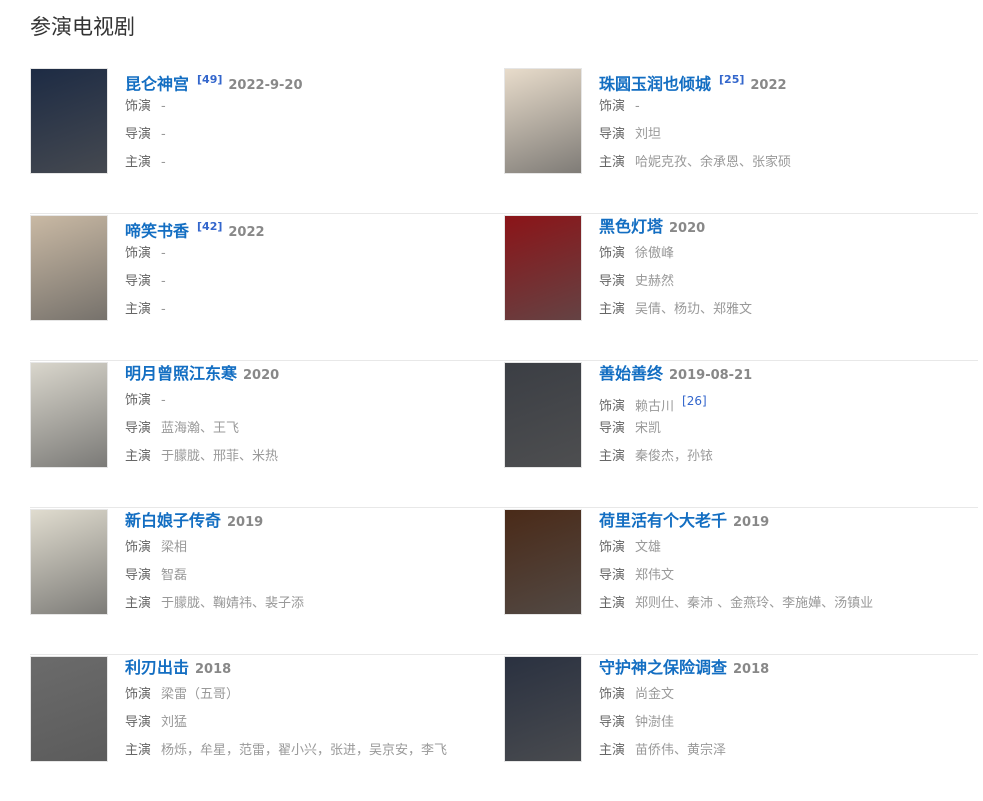  Describe the element at coordinates (304, 750) in the screenshot. I see `cast-value: 杨烁，牟星，范雷，翟小兴，张进，吴京安，李飞` at that location.